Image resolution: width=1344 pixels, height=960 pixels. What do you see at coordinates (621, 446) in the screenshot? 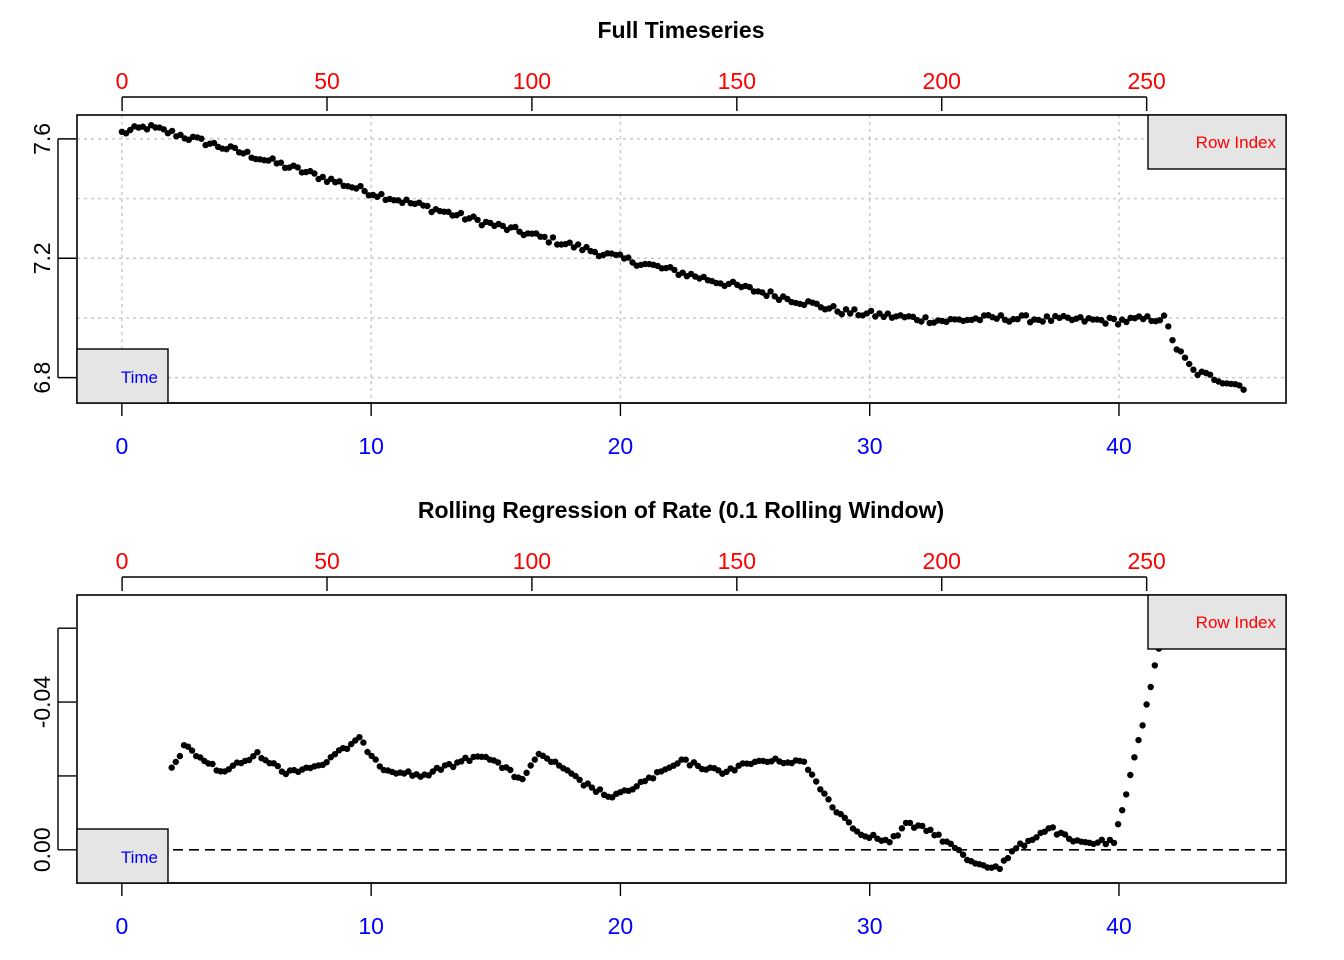
I see `tick-label-bottom: 20` at bounding box center [621, 446].